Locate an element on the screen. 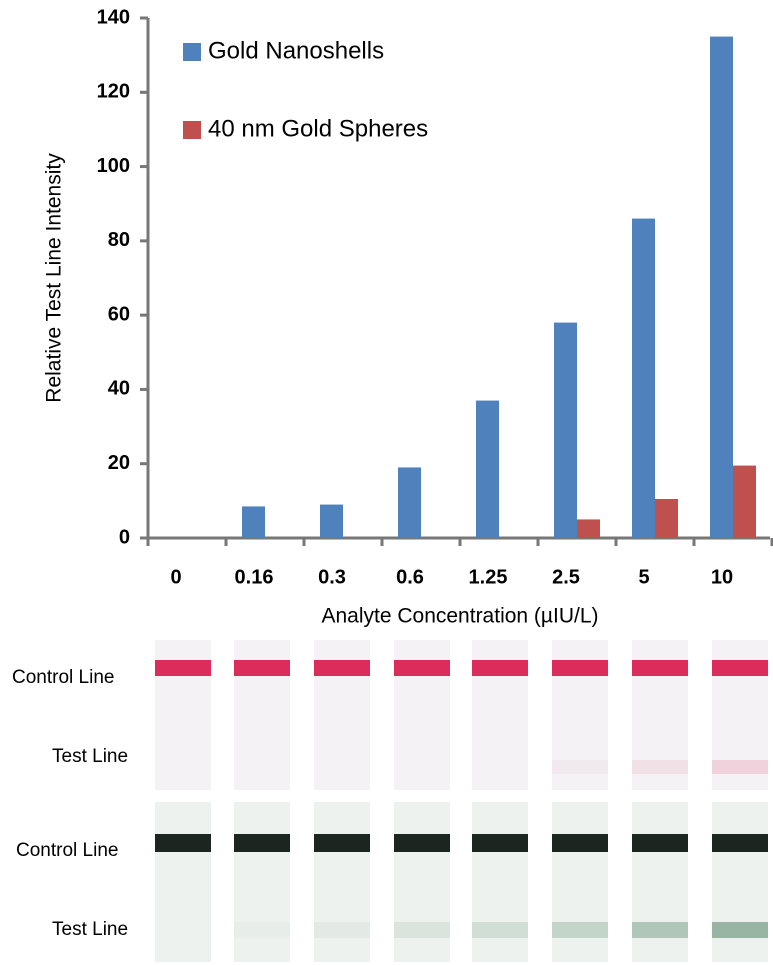  x-tick-label: 0.3 is located at coordinates (332, 577).